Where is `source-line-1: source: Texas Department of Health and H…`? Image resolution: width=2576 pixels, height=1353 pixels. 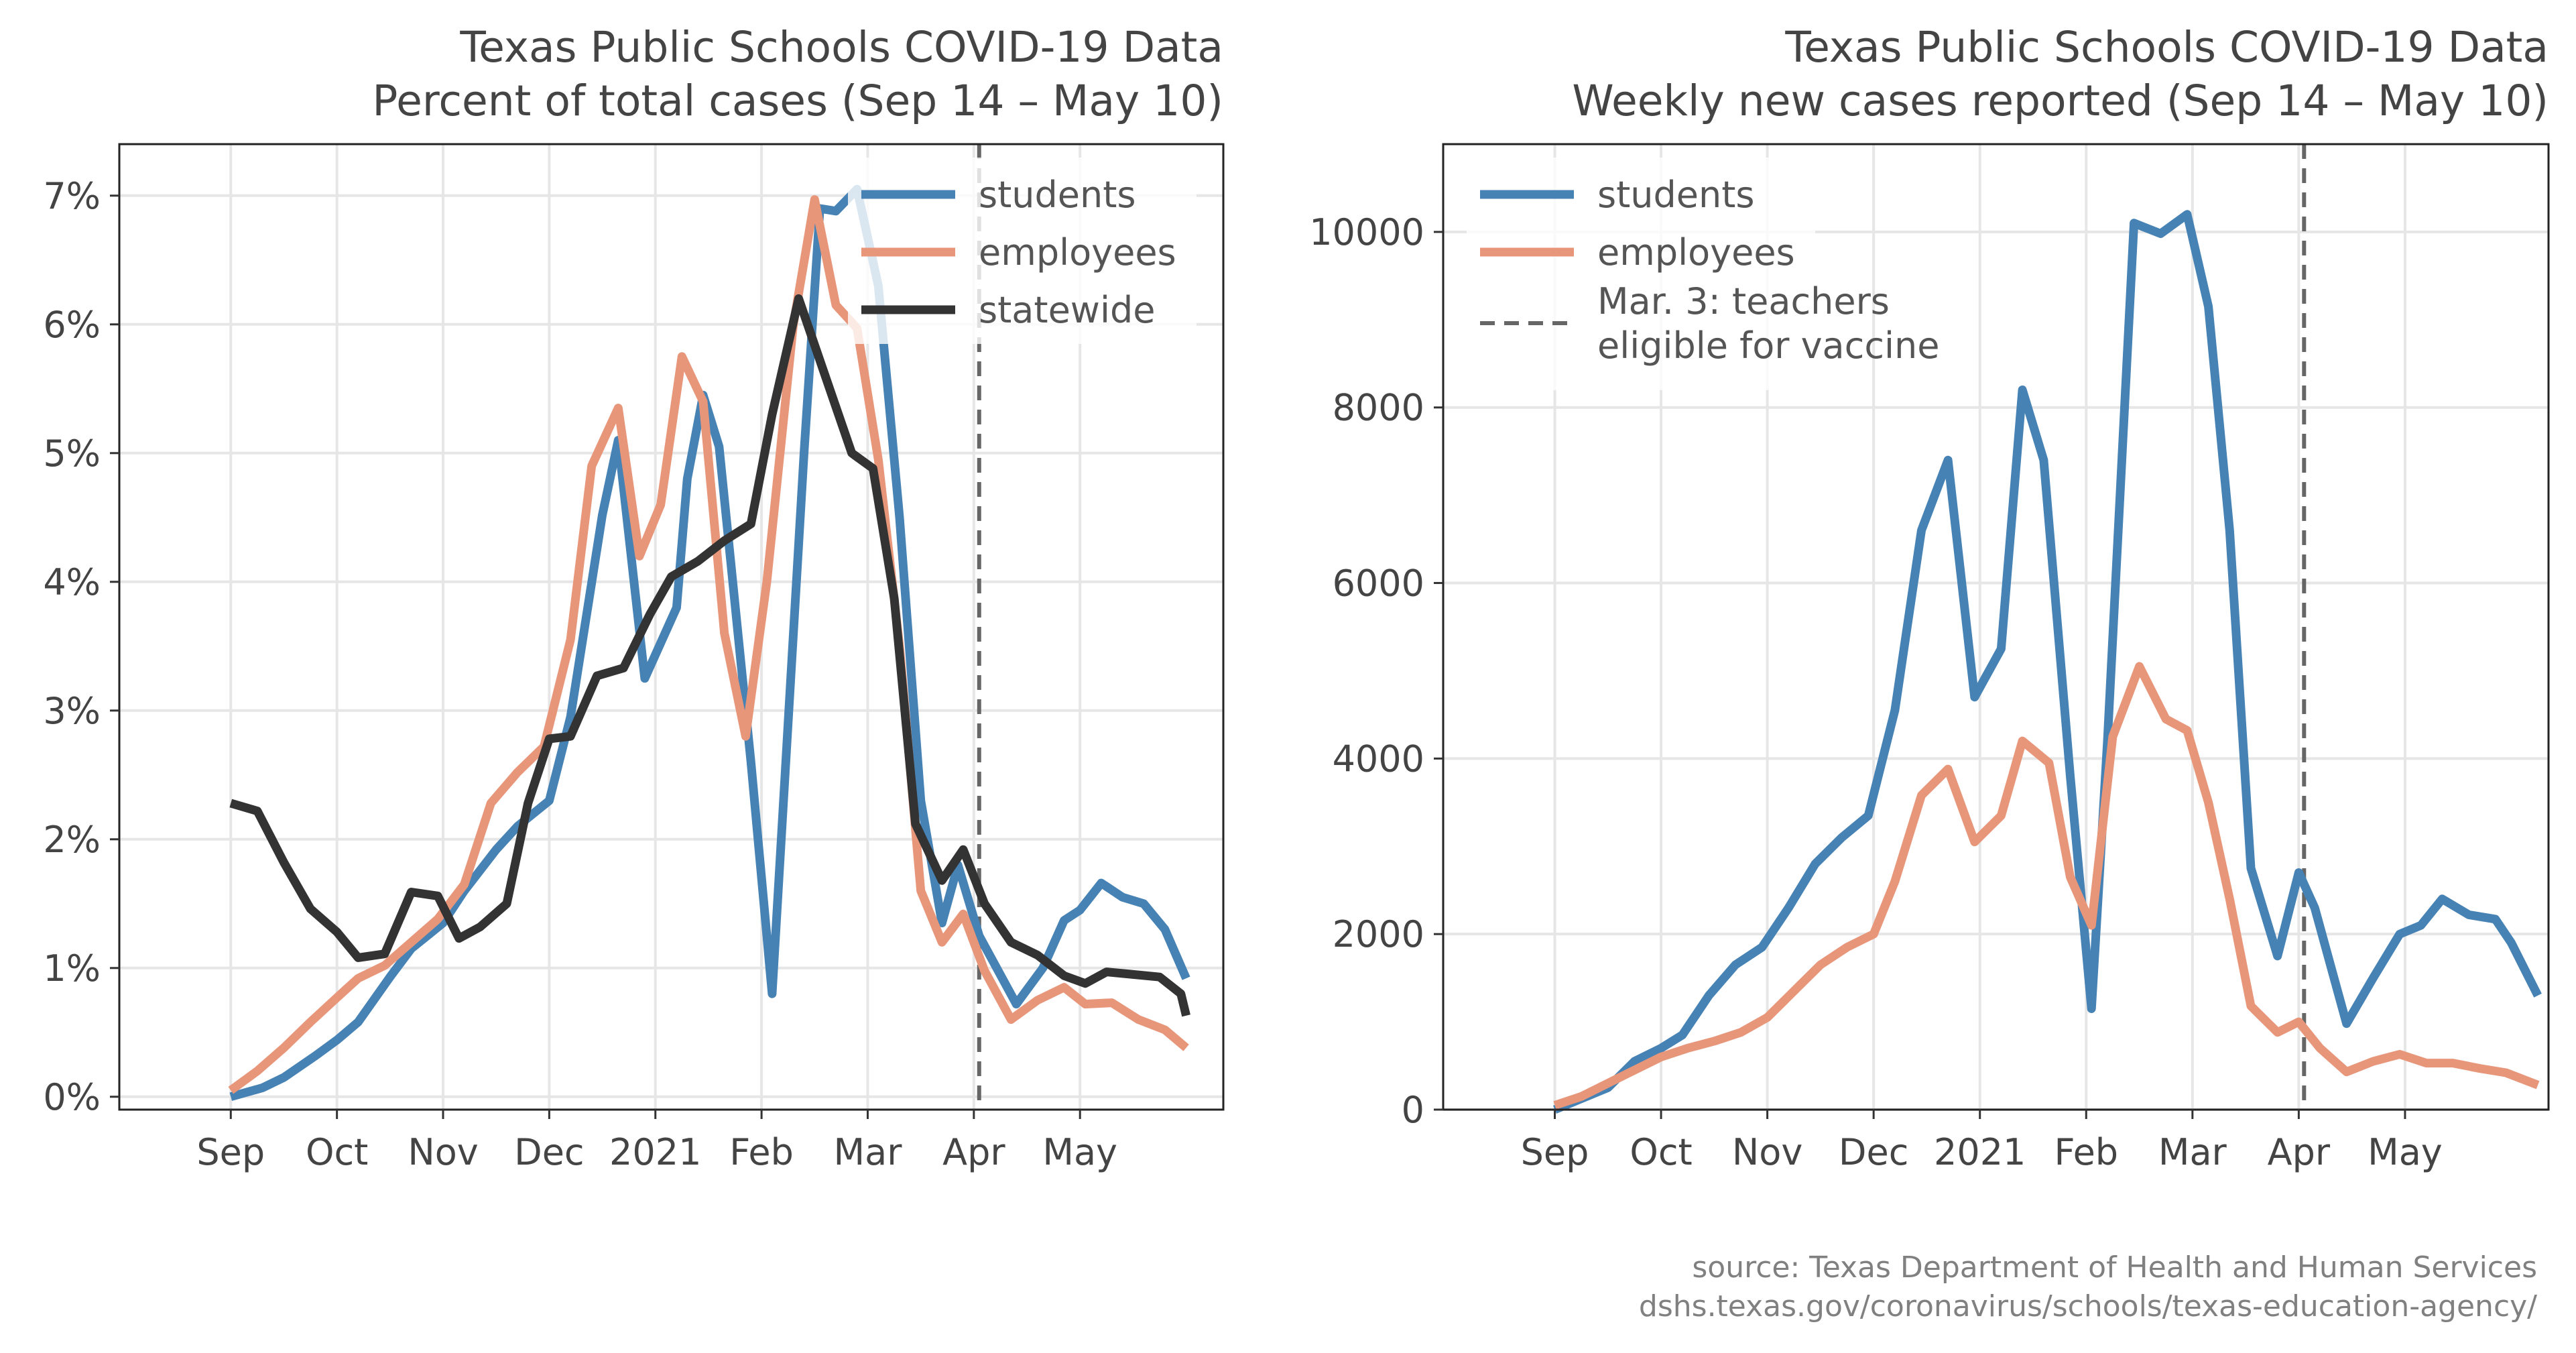 source-line-1: source: Texas Department of Health and H… is located at coordinates (2114, 1267).